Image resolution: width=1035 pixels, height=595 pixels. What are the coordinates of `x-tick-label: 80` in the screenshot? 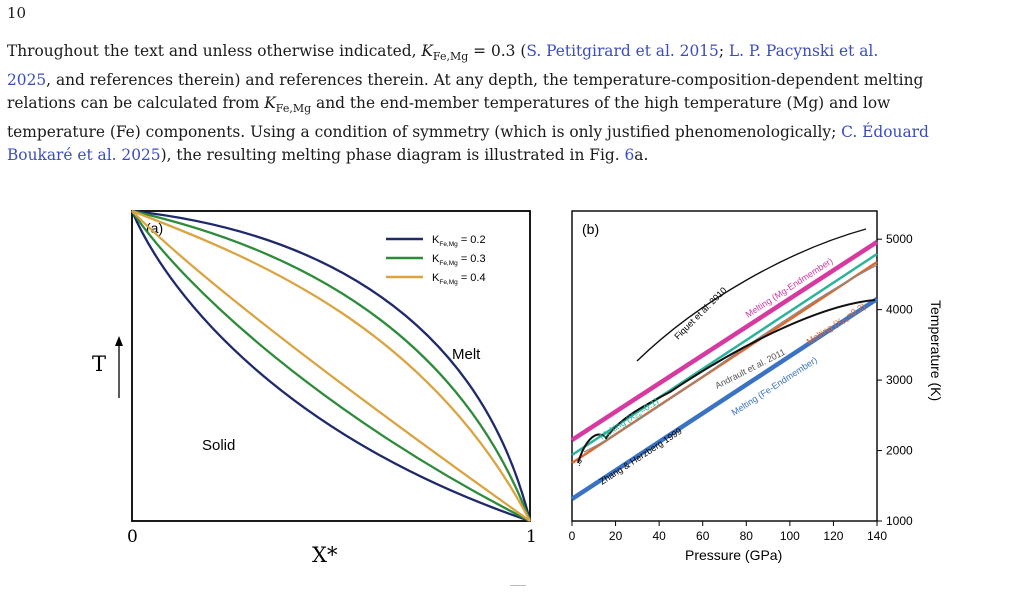 It's located at (747, 536).